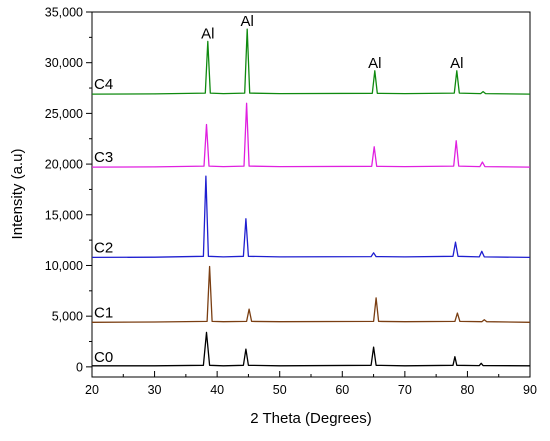 The image size is (550, 441). Describe the element at coordinates (311, 349) in the screenshot. I see `series-line-c0` at that location.